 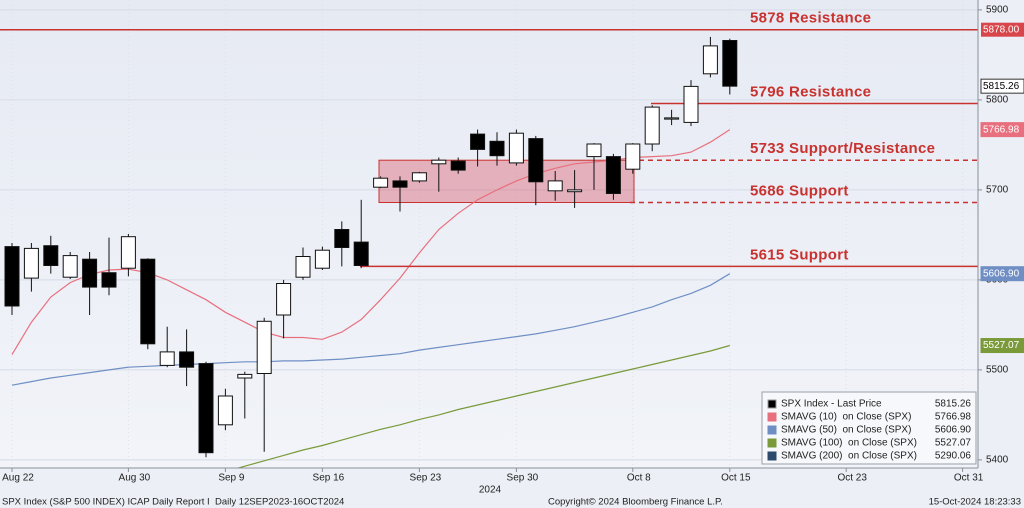 I want to click on x-tick-label: Aug 30, so click(x=135, y=478).